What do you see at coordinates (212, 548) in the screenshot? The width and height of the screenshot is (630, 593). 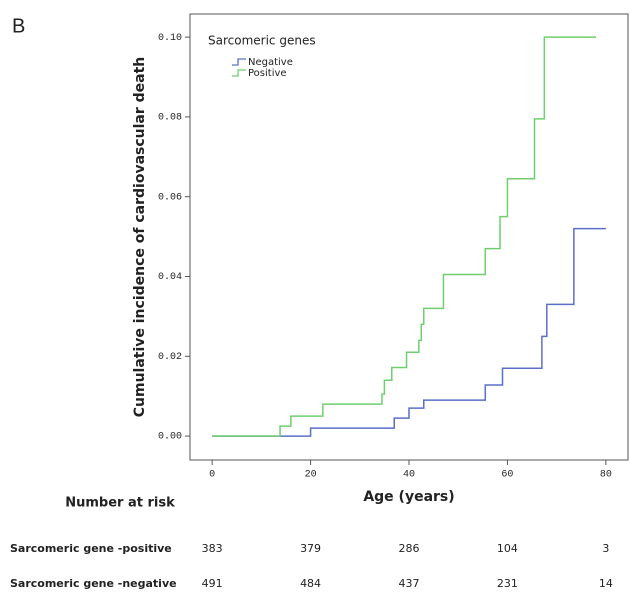 I see `risk-value: 383` at bounding box center [212, 548].